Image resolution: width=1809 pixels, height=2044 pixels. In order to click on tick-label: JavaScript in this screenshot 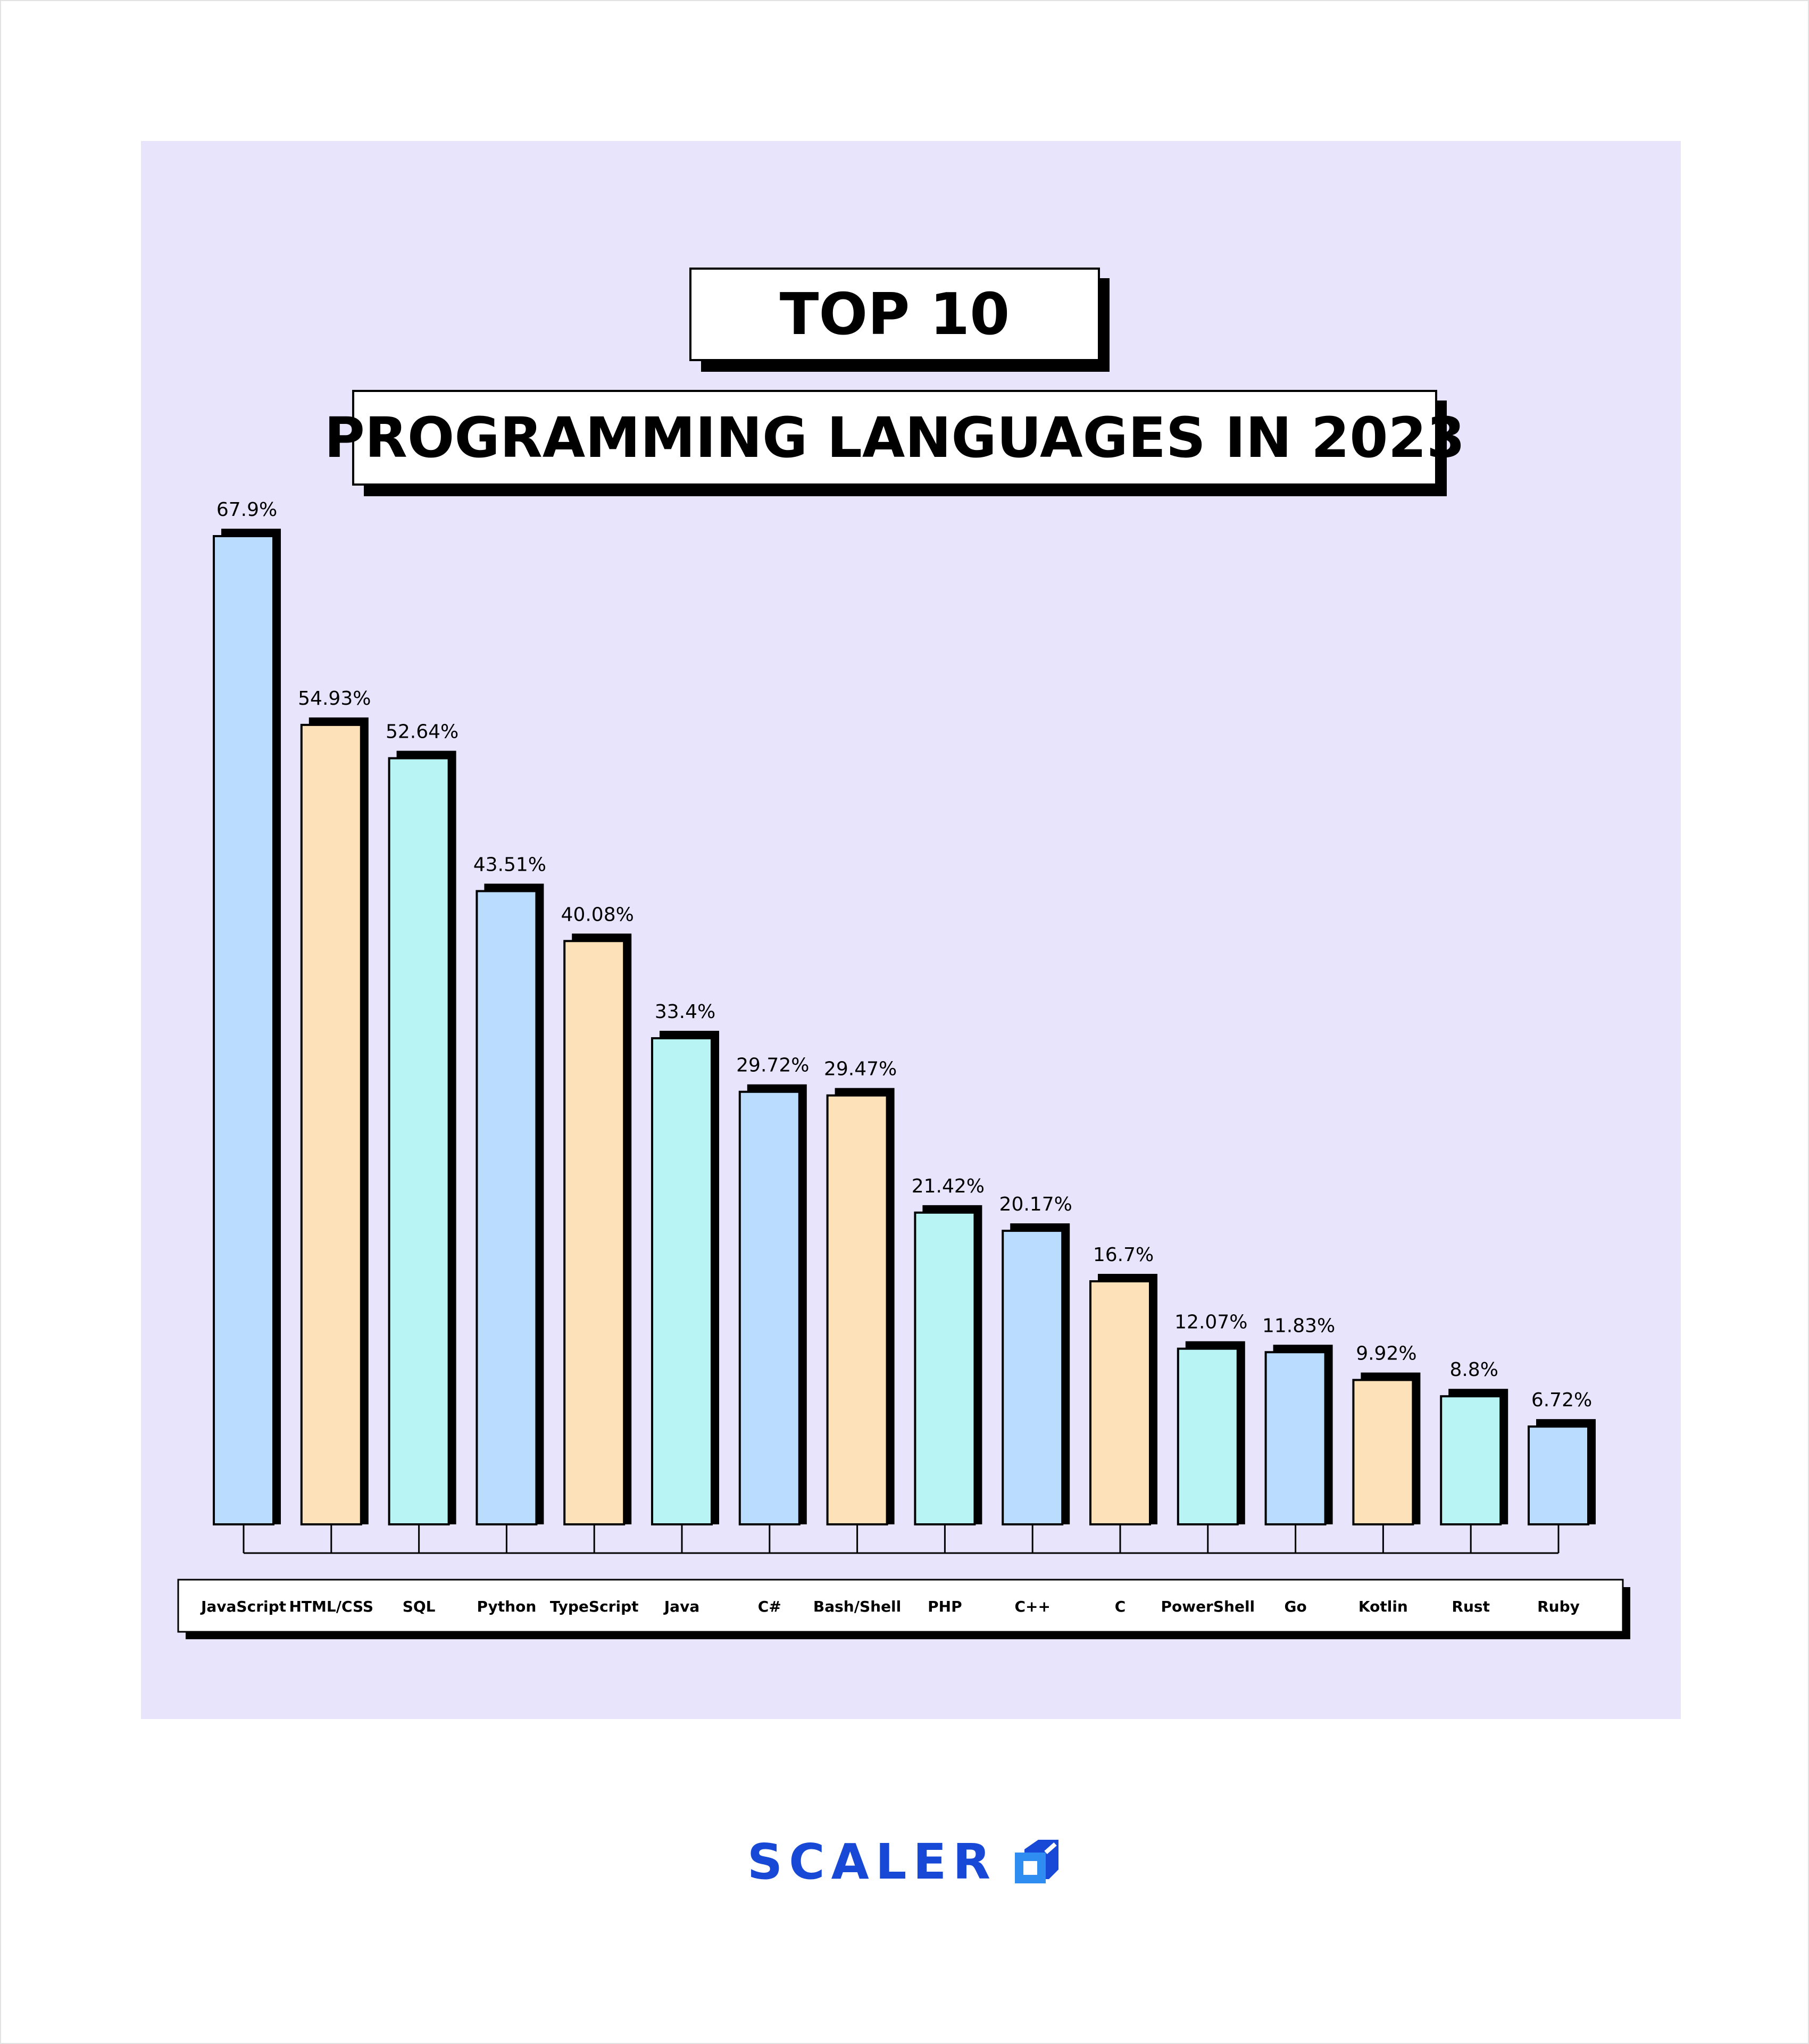, I will do `click(243, 1606)`.